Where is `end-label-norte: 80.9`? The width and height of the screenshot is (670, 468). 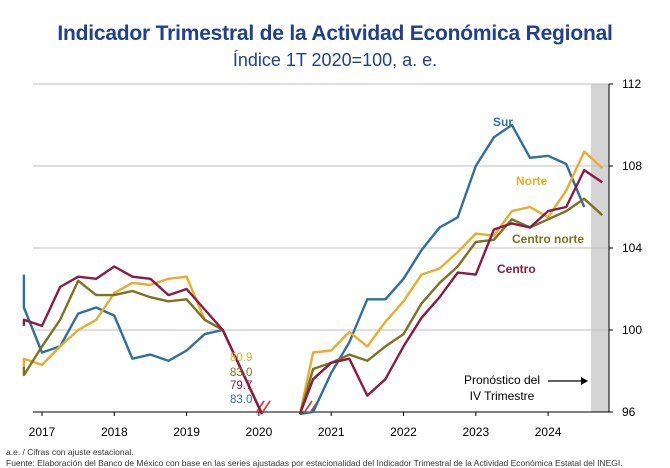
end-label-norte: 80.9 is located at coordinates (241, 358).